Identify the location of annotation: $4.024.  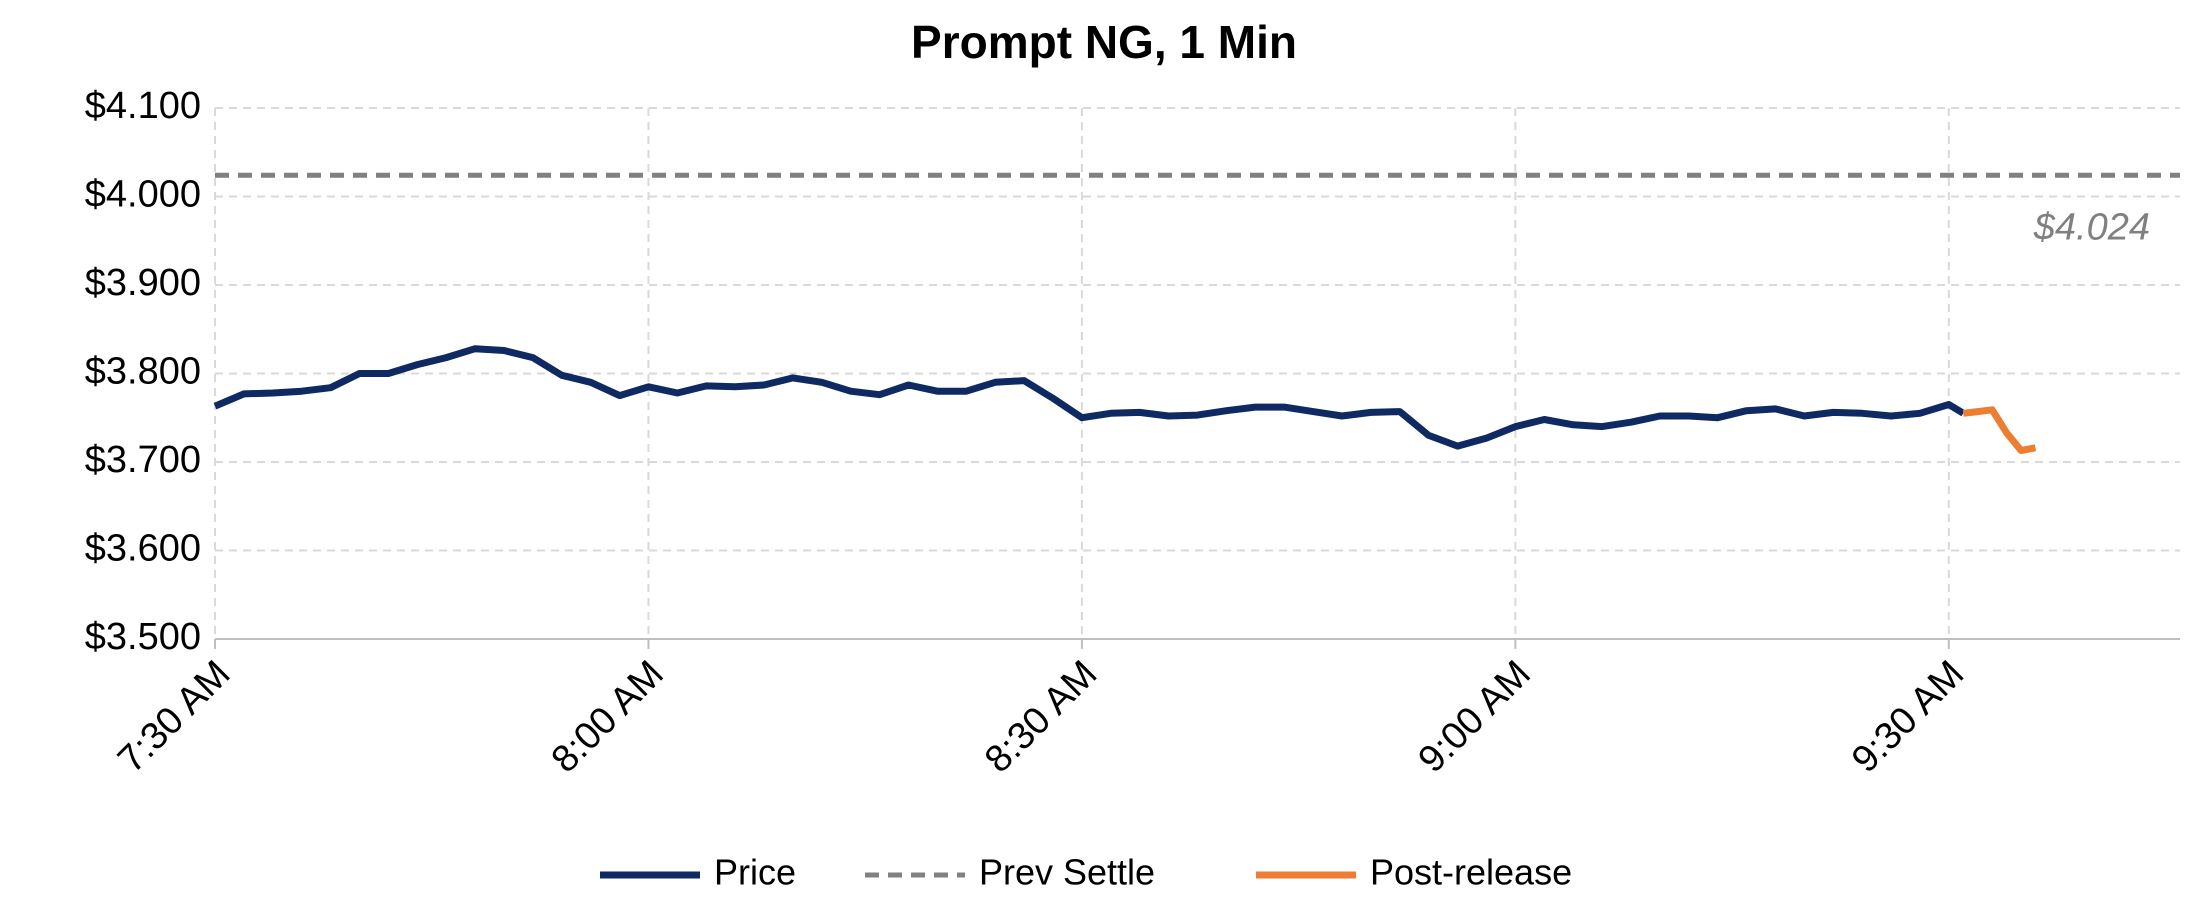
(2091, 227).